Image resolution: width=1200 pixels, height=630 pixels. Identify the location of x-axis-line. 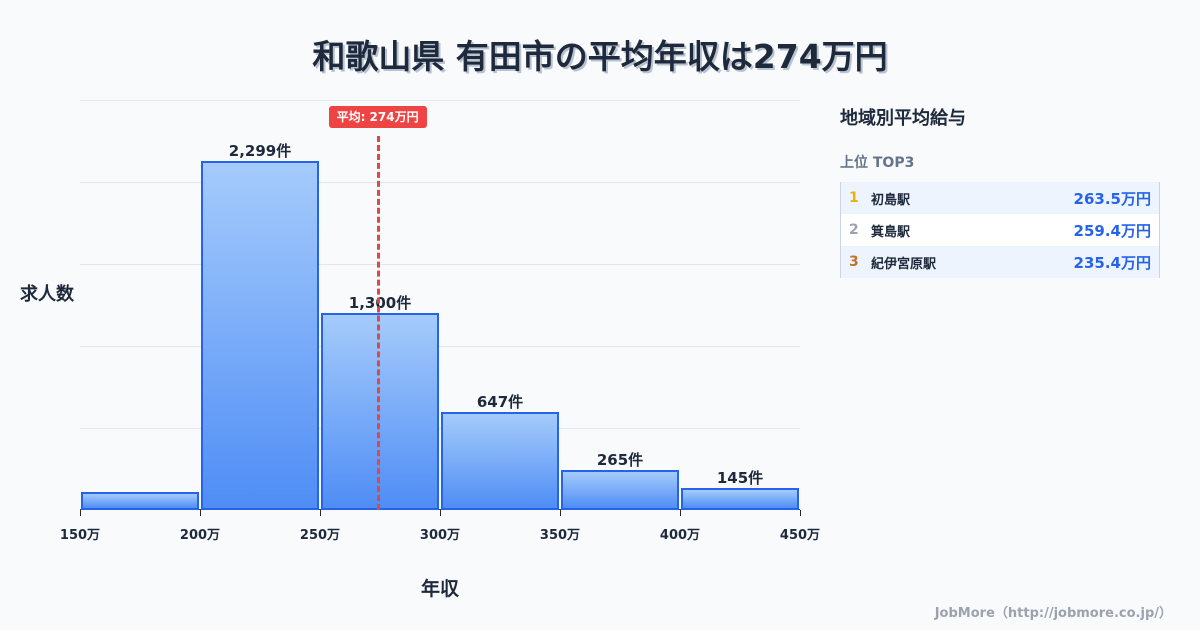
(440, 509).